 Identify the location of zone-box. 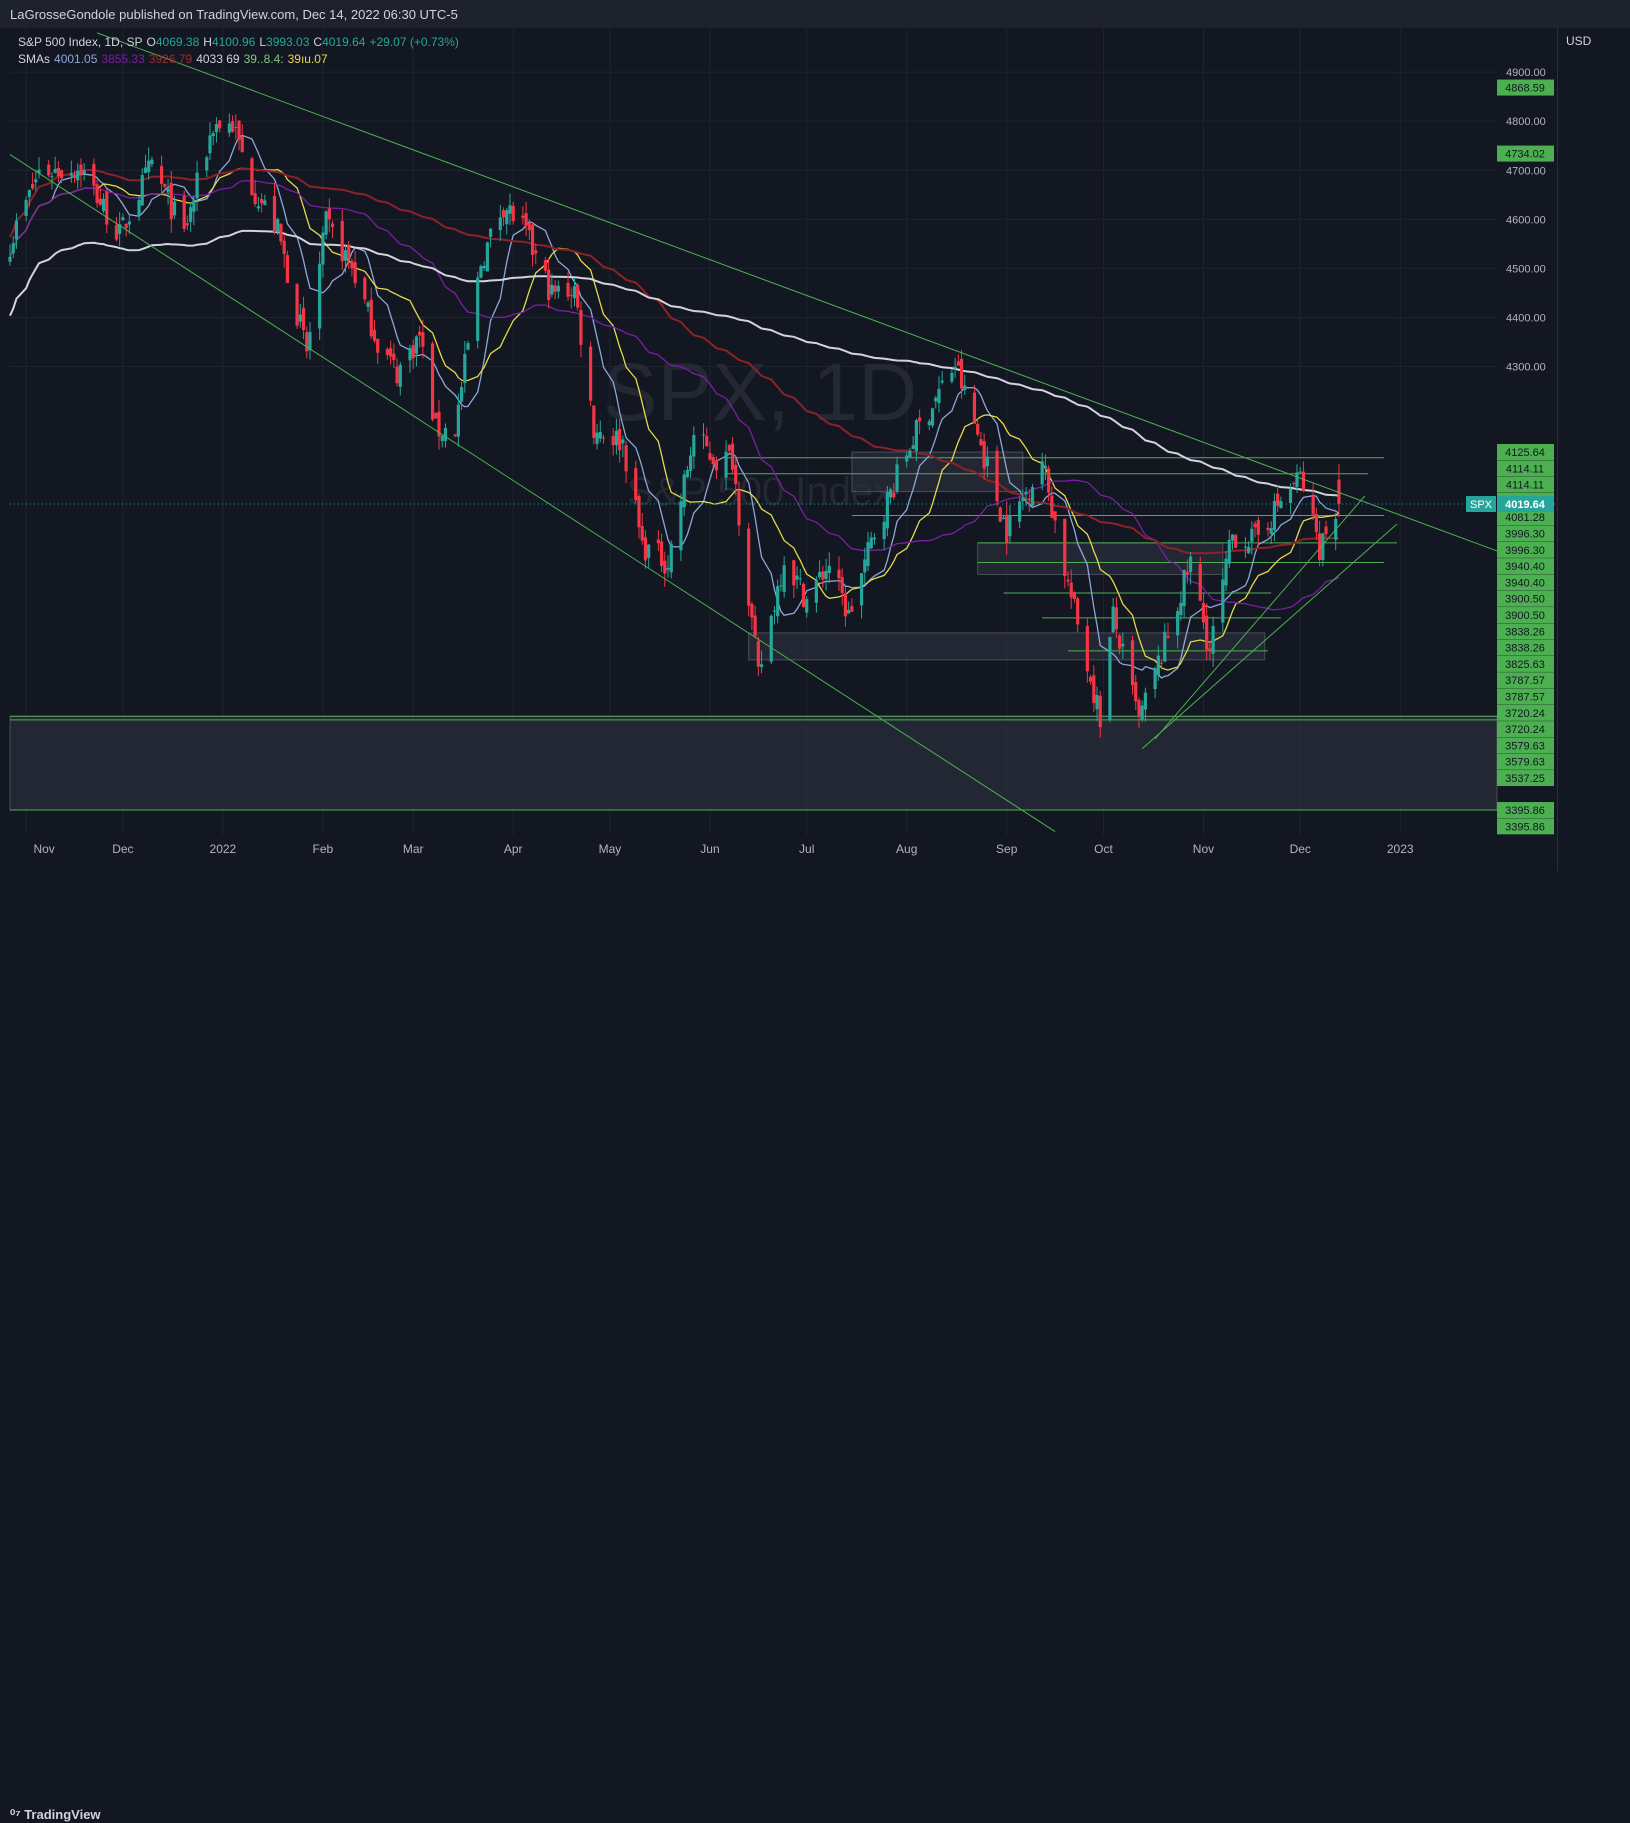
(937, 472).